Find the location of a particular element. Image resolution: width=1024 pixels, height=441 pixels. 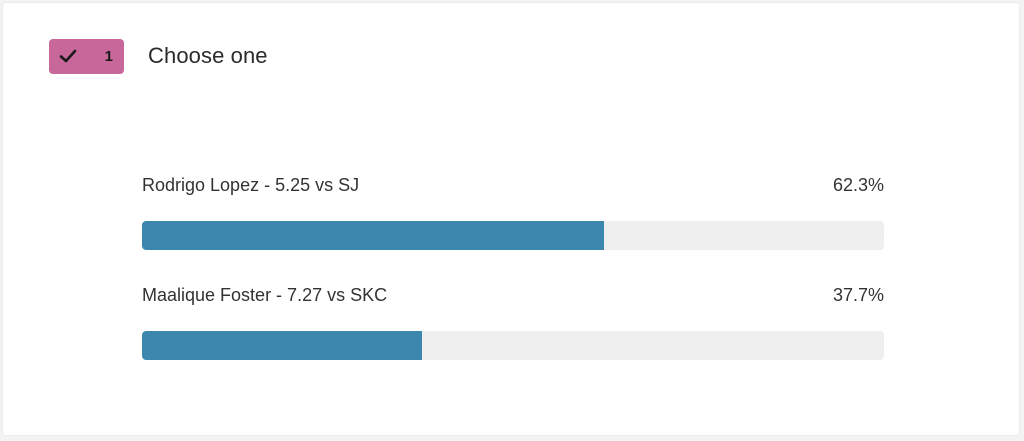

badge-count: 1 is located at coordinates (108, 56).